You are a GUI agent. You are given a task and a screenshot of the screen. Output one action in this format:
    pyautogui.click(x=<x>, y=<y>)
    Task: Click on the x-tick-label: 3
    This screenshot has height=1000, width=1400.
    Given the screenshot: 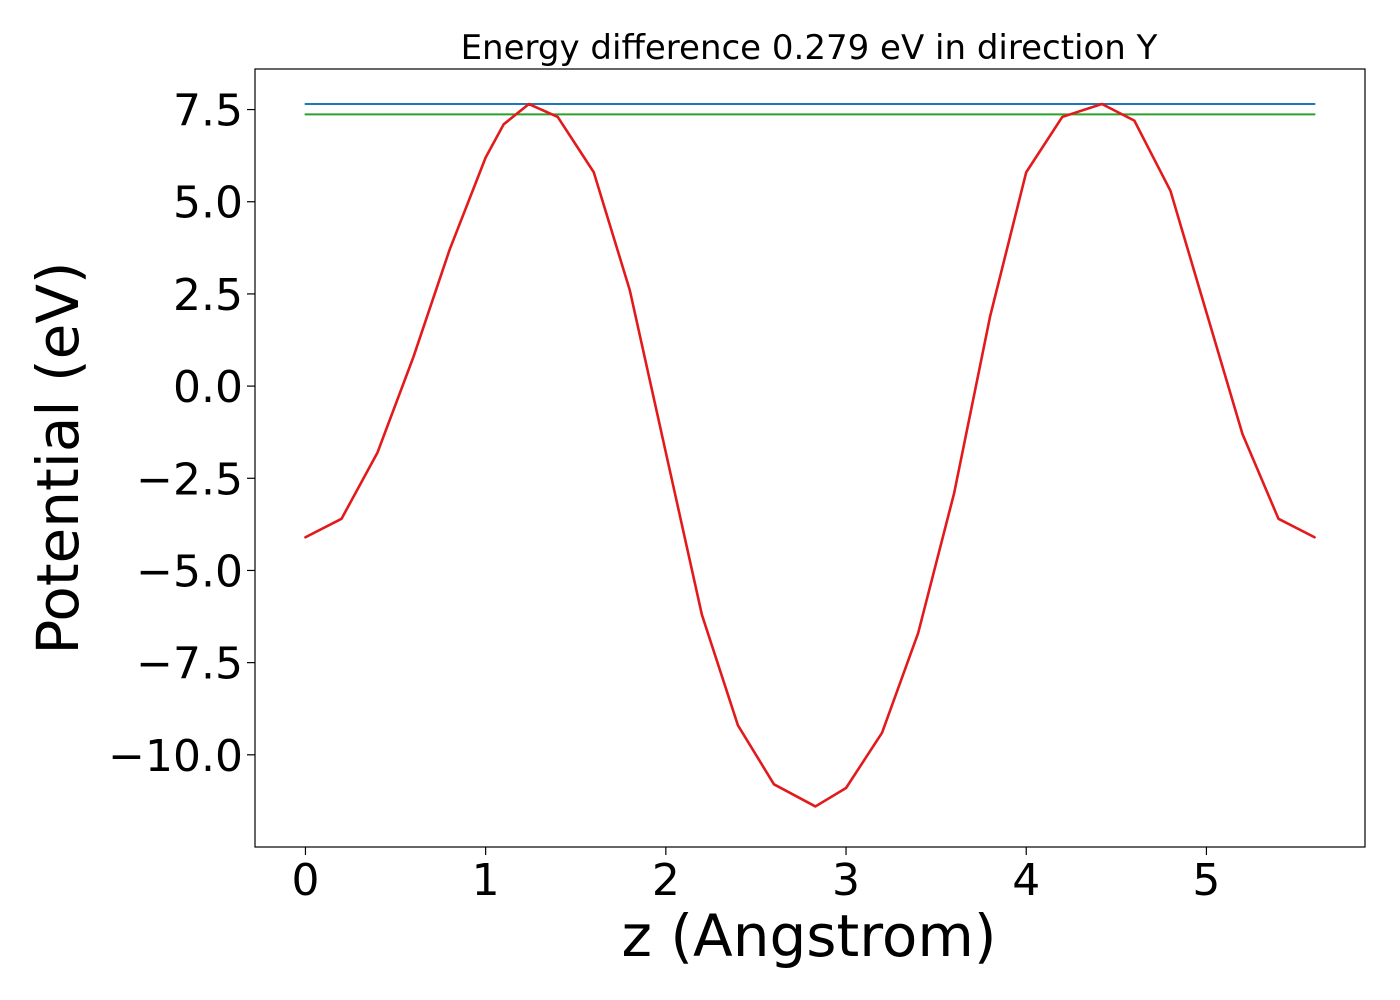 What is the action you would take?
    pyautogui.click(x=846, y=880)
    